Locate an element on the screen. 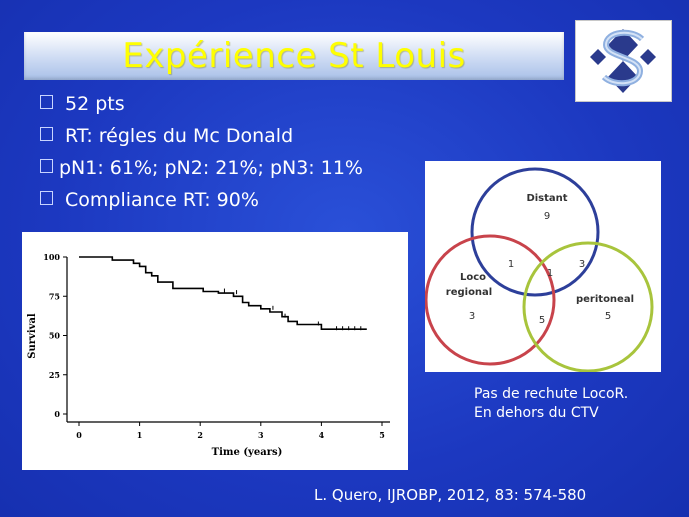 Image resolution: width=689 pixels, height=517 pixels. bullet-item: RT: régles du Mc Donald is located at coordinates (201, 138).